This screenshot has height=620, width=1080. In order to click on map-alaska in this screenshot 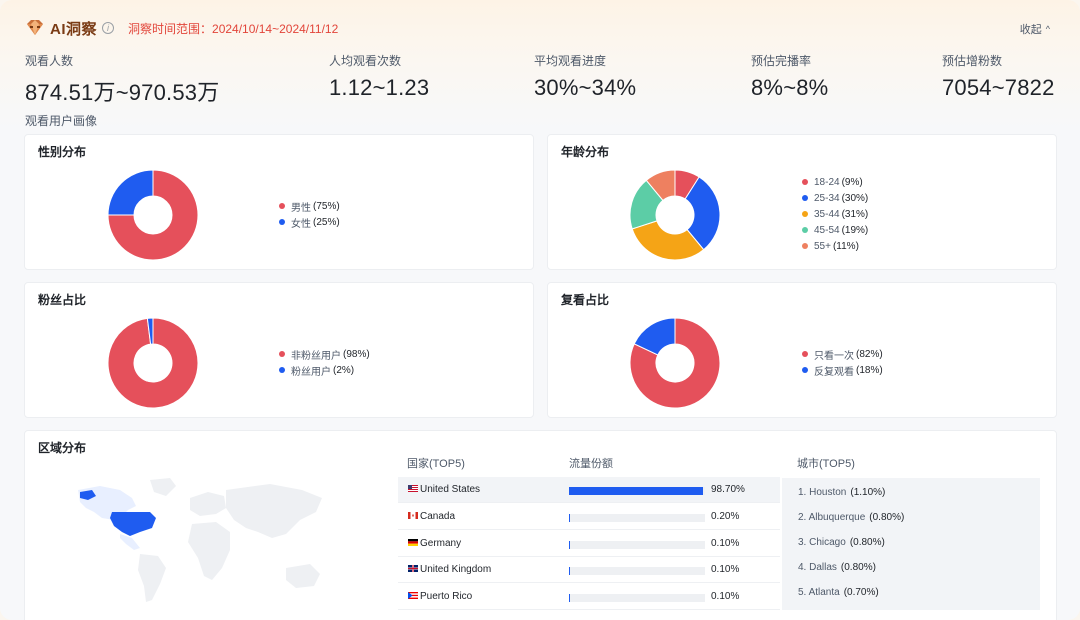, I will do `click(88, 495)`.